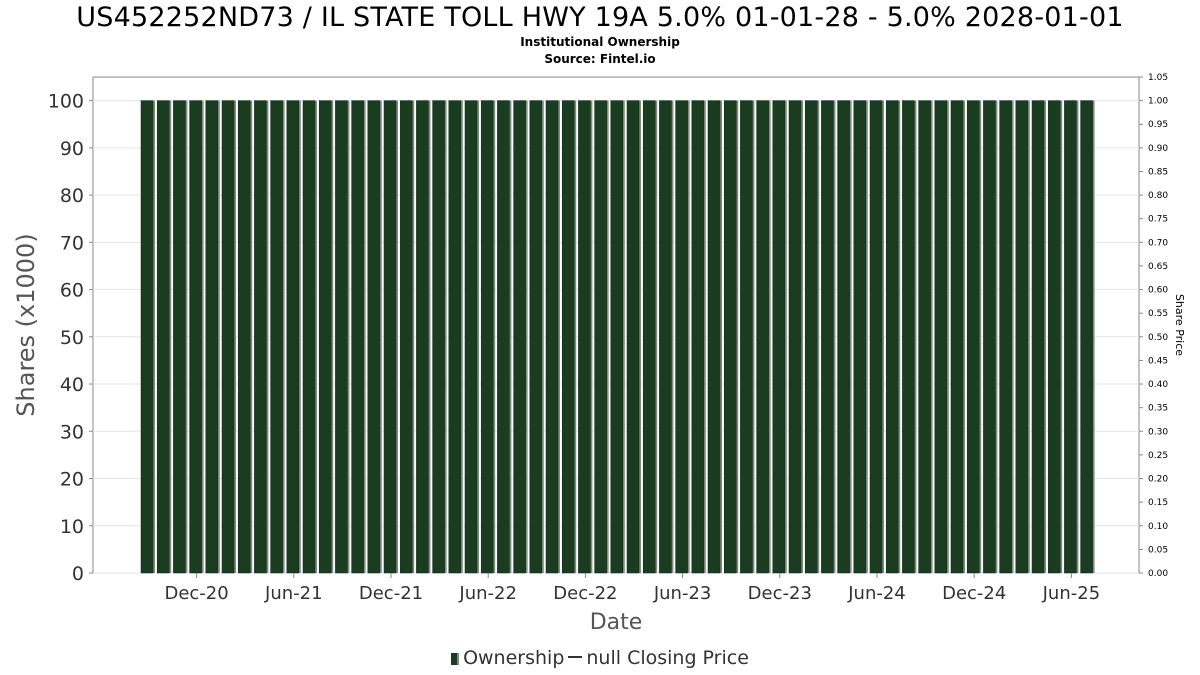 This screenshot has height=675, width=1200. Describe the element at coordinates (1158, 314) in the screenshot. I see `y2-tick-label: 0.55` at that location.